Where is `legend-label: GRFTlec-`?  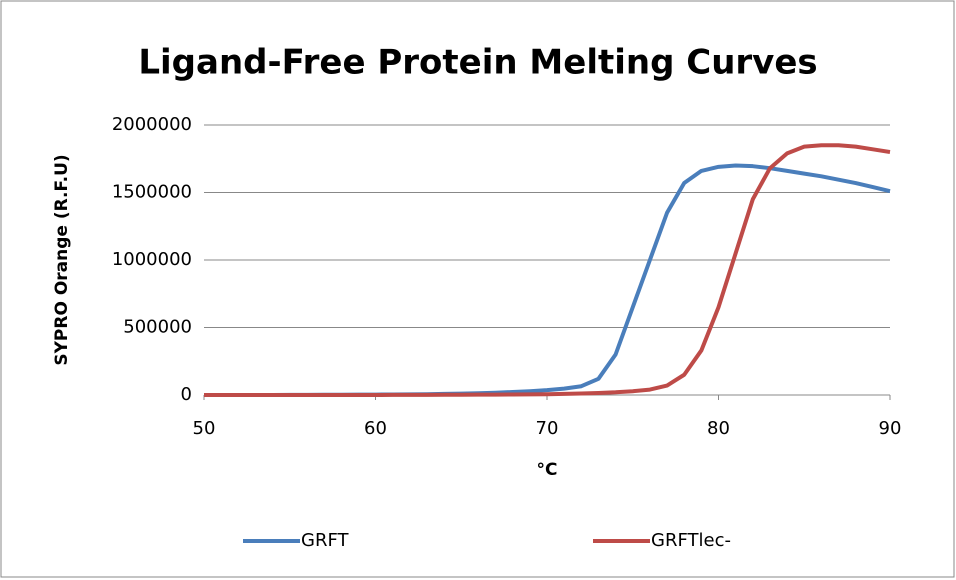 legend-label: GRFTlec- is located at coordinates (691, 540).